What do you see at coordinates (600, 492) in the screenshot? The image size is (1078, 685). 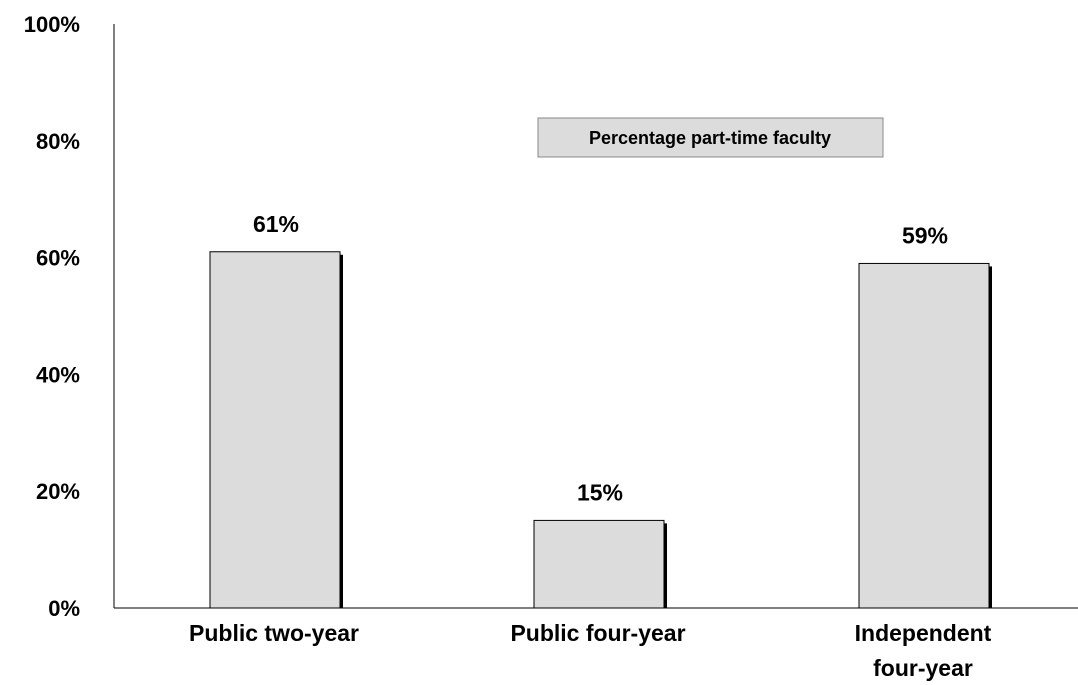 I see `data-label: 15%` at bounding box center [600, 492].